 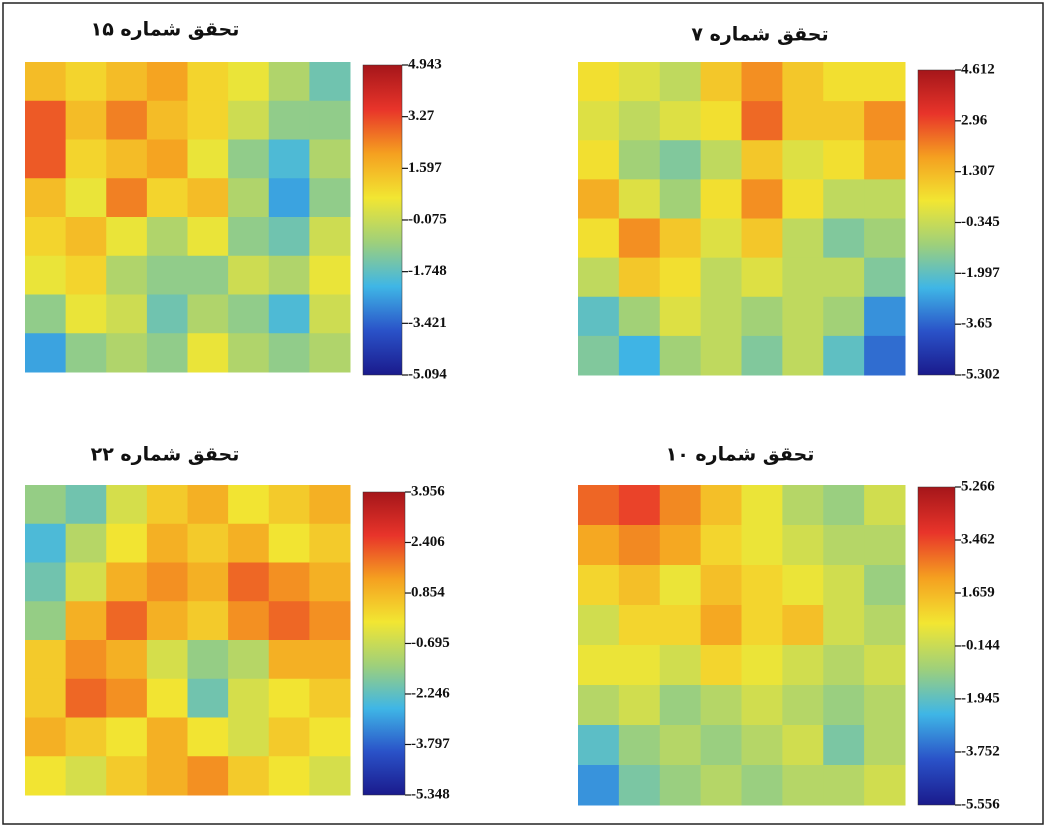 I want to click on colorbar-tick-label: -0.144, so click(x=980, y=645).